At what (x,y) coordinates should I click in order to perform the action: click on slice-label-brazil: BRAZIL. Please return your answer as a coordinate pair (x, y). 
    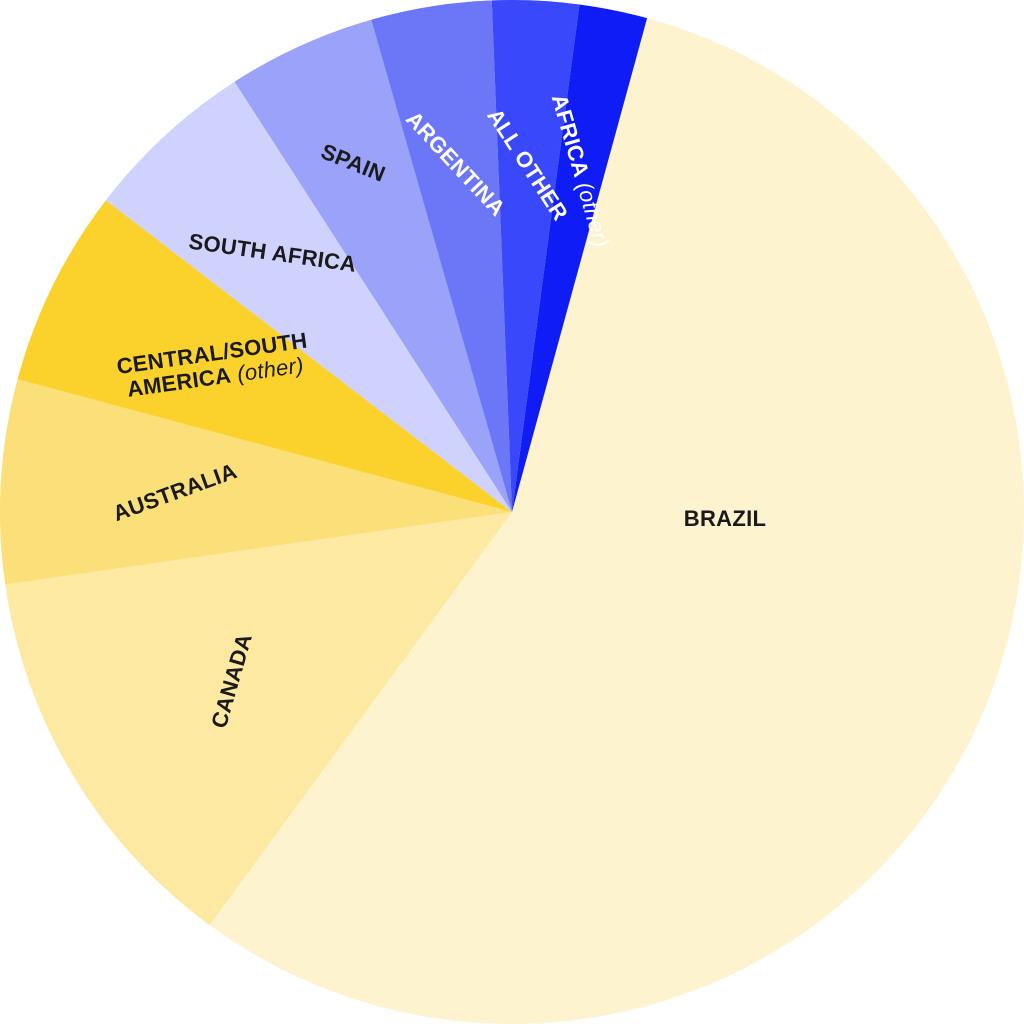
    Looking at the image, I should click on (725, 518).